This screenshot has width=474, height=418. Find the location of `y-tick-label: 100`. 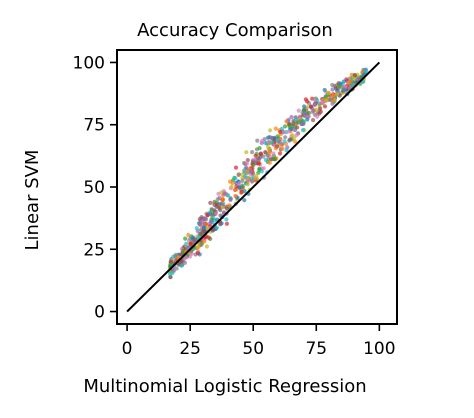

y-tick-label: 100 is located at coordinates (89, 63).